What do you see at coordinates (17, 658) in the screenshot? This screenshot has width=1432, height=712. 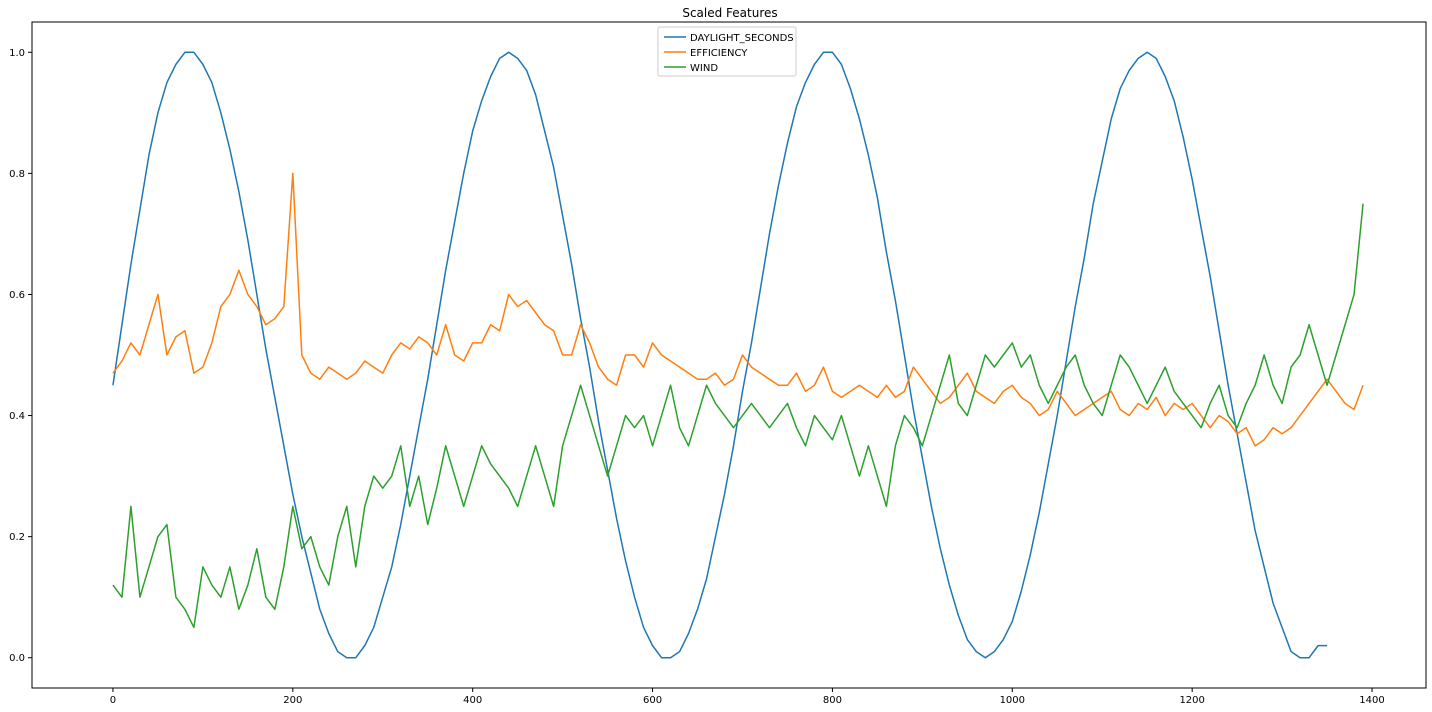 I see `y-tick-label: 0.0` at bounding box center [17, 658].